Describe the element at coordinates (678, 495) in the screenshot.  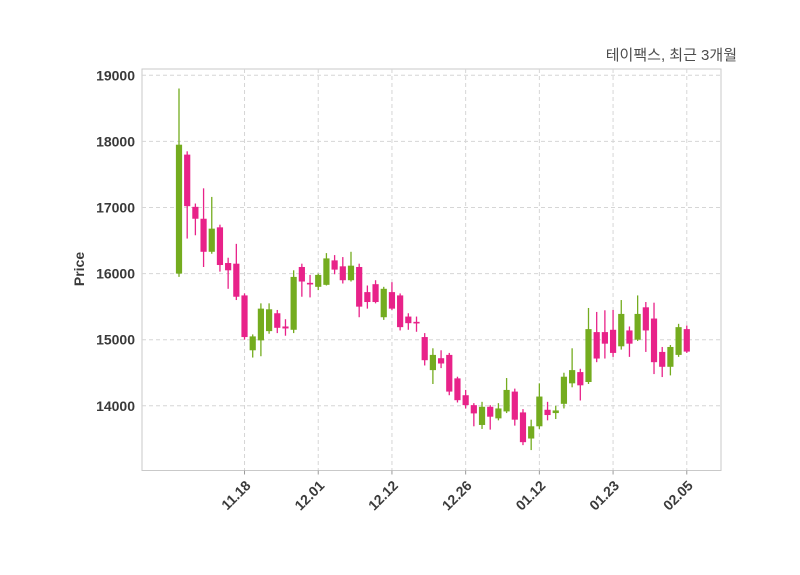
I see `x-tick-label: 02.05` at that location.